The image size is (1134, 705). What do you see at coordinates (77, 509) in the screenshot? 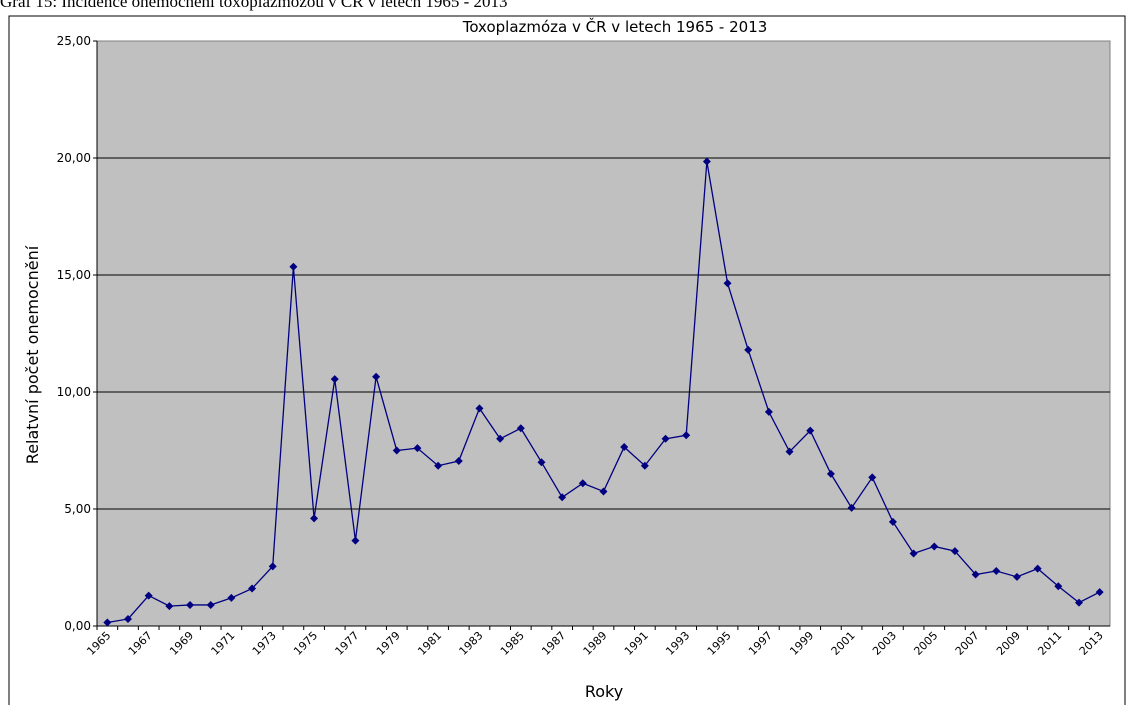
I see `y-tick-label: 5,00` at bounding box center [77, 509].